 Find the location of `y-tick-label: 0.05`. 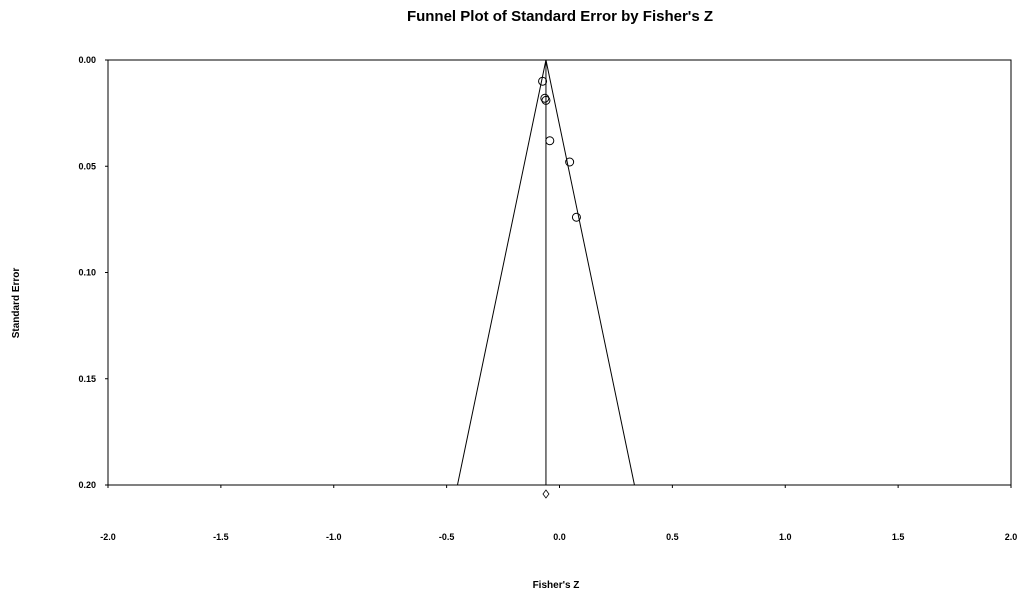

y-tick-label: 0.05 is located at coordinates (87, 166).